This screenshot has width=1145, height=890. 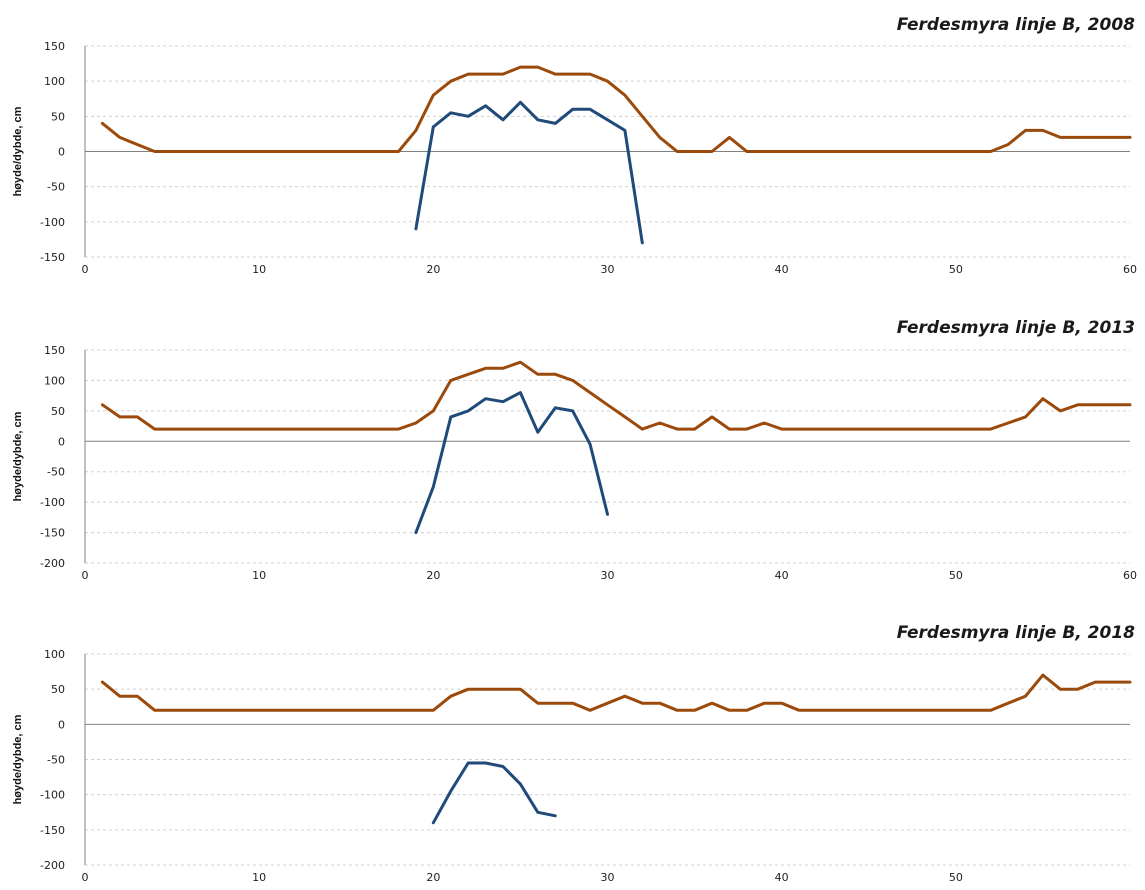 What do you see at coordinates (1016, 328) in the screenshot?
I see `chart-title: Ferdesmyra linje B, 2013` at bounding box center [1016, 328].